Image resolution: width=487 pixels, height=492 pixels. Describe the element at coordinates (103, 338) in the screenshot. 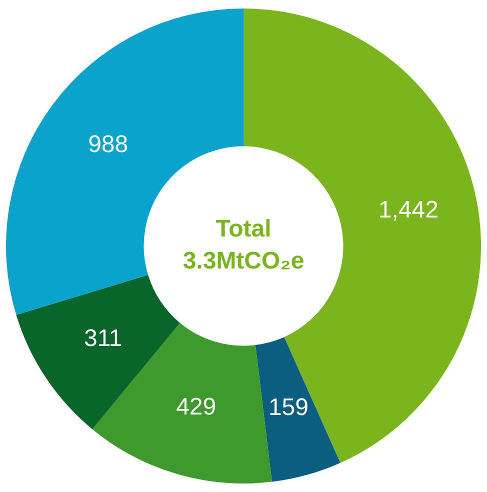

I see `data-label: 311` at that location.